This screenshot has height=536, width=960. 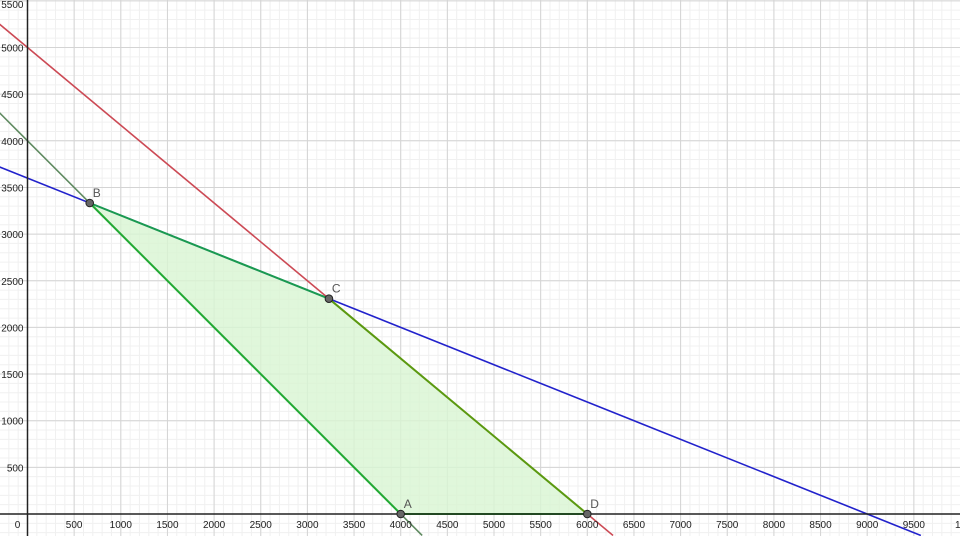 What do you see at coordinates (957, 525) in the screenshot?
I see `x-tick-label: 10` at bounding box center [957, 525].